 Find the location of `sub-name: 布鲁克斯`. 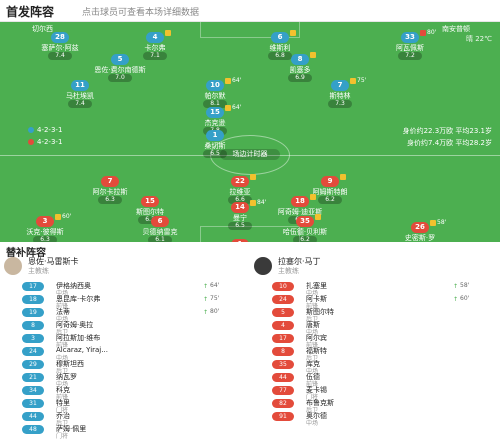

sub-name: 布鲁克斯 is located at coordinates (320, 403).